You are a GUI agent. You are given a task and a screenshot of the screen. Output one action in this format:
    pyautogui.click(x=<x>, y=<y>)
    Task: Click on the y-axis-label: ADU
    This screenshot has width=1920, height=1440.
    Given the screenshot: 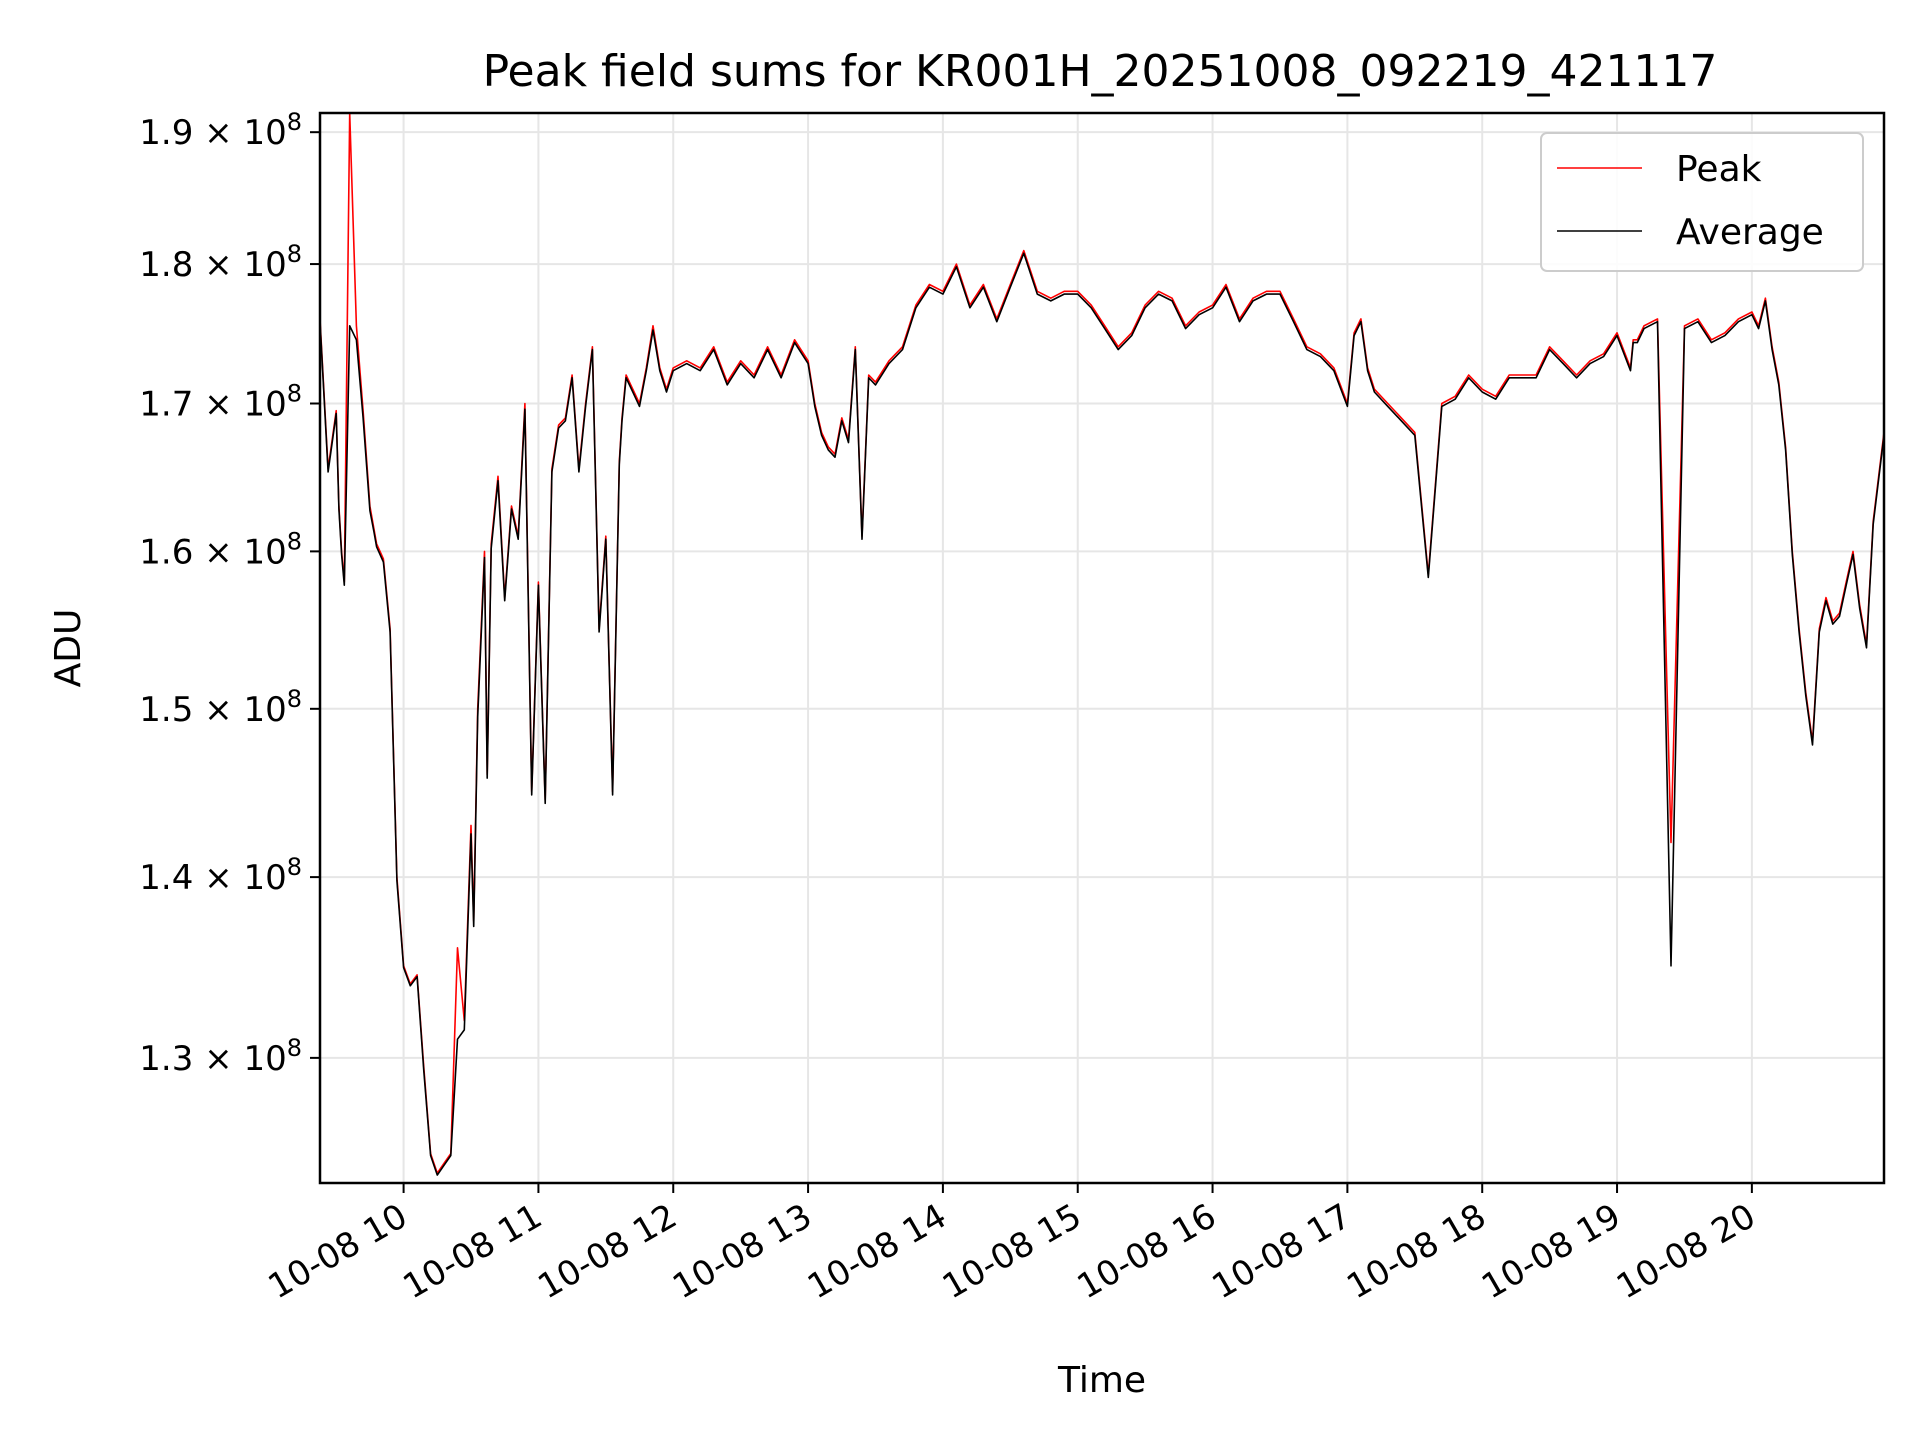 What is the action you would take?
    pyautogui.click(x=68, y=648)
    